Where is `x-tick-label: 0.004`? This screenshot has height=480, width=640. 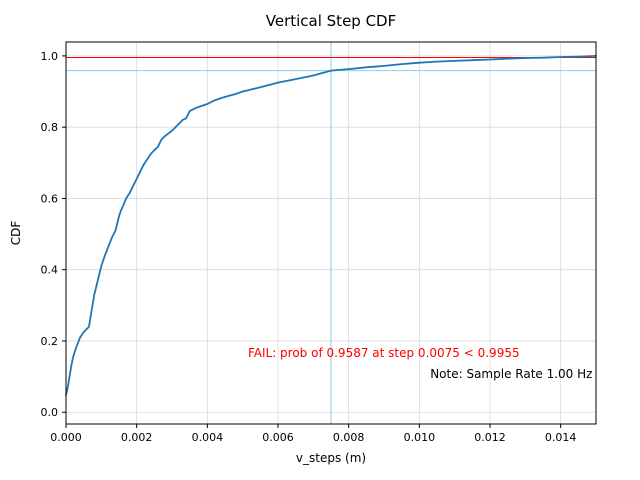
x-tick-label: 0.004 is located at coordinates (208, 437).